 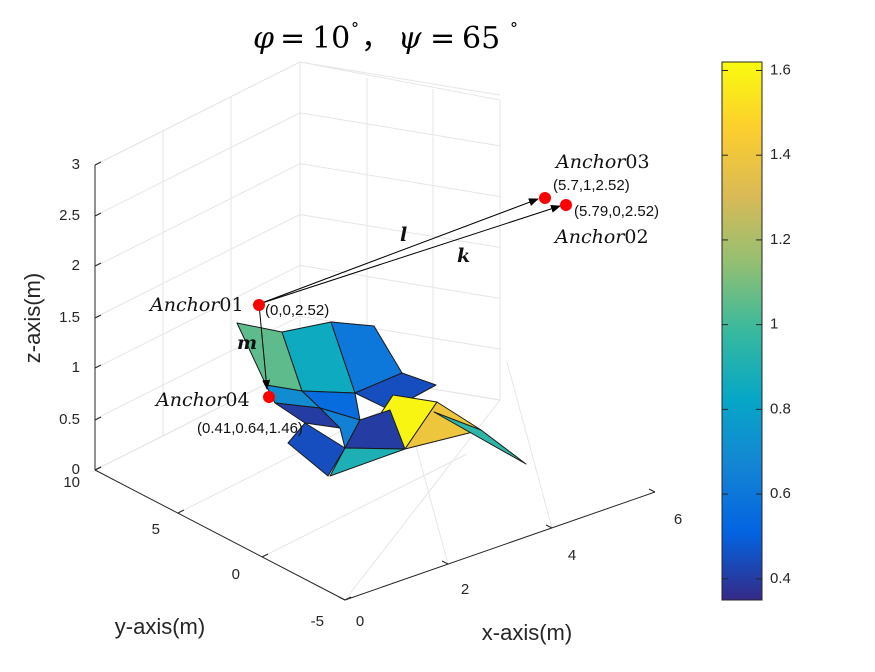 What do you see at coordinates (297, 310) in the screenshot?
I see `svg-text: (0,0,2.52)` at bounding box center [297, 310].